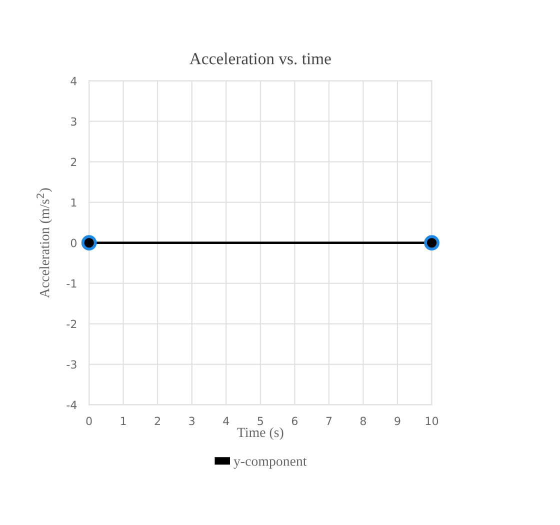 This screenshot has width=560, height=525. I want to click on y-tick-label: 4, so click(73, 81).